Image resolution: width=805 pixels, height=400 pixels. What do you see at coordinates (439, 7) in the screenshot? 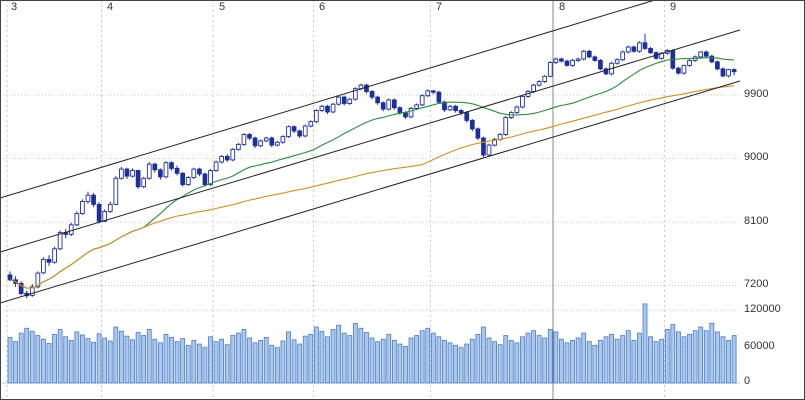
I see `x-axis-label-month-7: 7` at bounding box center [439, 7].